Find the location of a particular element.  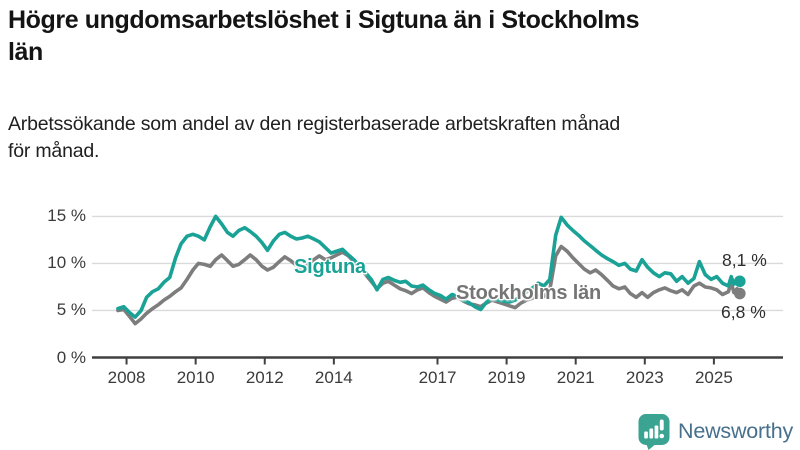

y-axis-label-0: 0 % is located at coordinates (71, 357).